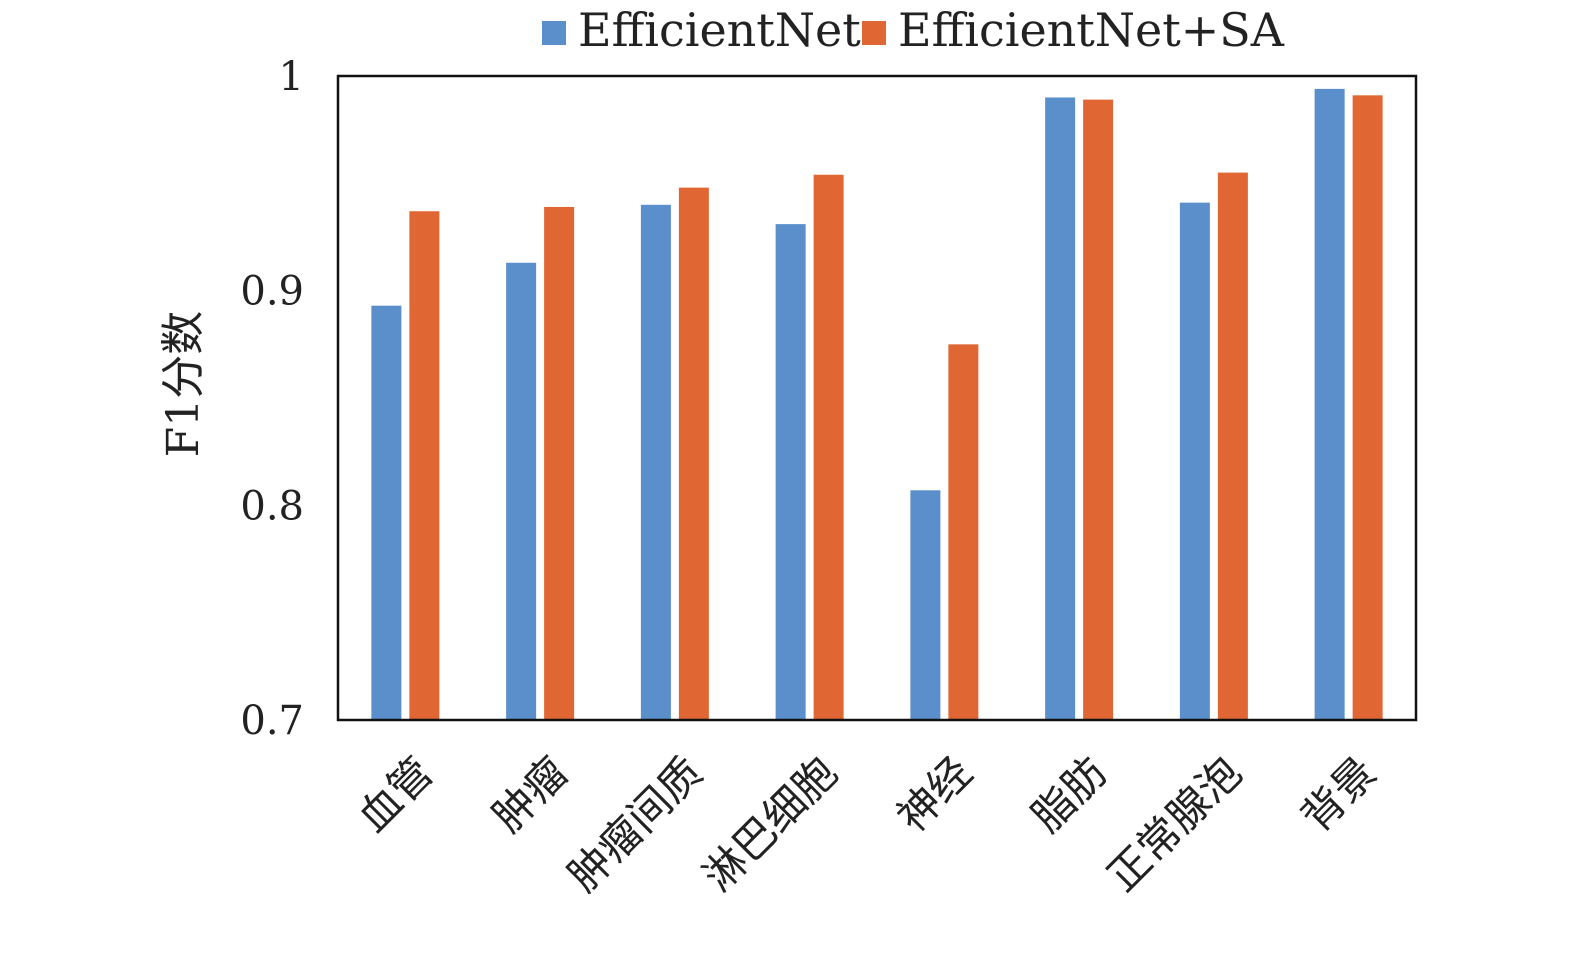  I want to click on y-tick-label: 1, so click(291, 77).